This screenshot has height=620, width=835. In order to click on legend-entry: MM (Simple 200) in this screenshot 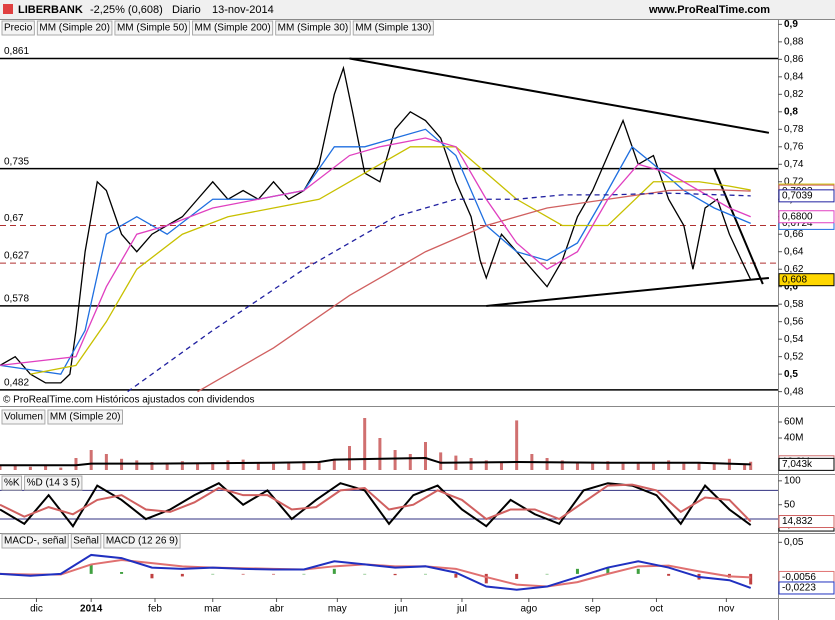, I will do `click(233, 28)`.